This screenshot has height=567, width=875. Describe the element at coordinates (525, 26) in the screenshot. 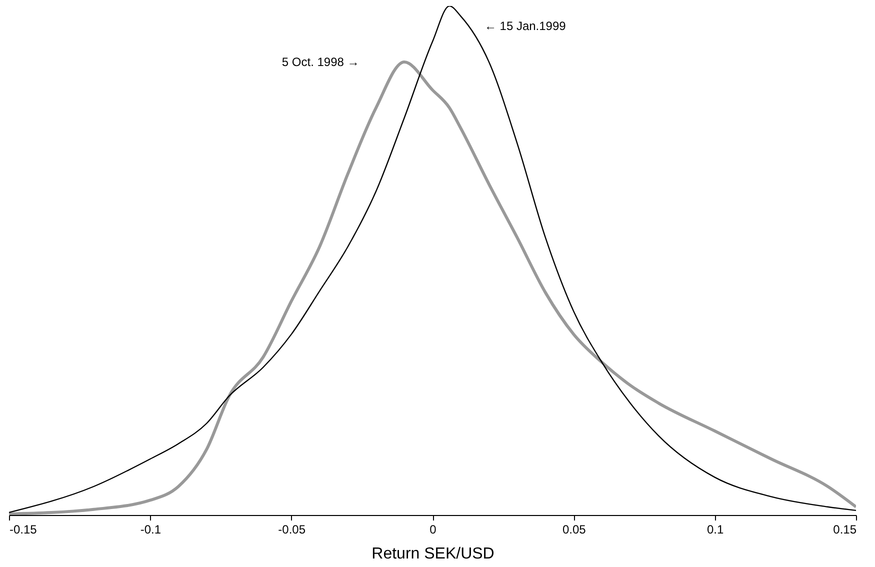

I see `series-label: ← 15 Jan.1999` at that location.